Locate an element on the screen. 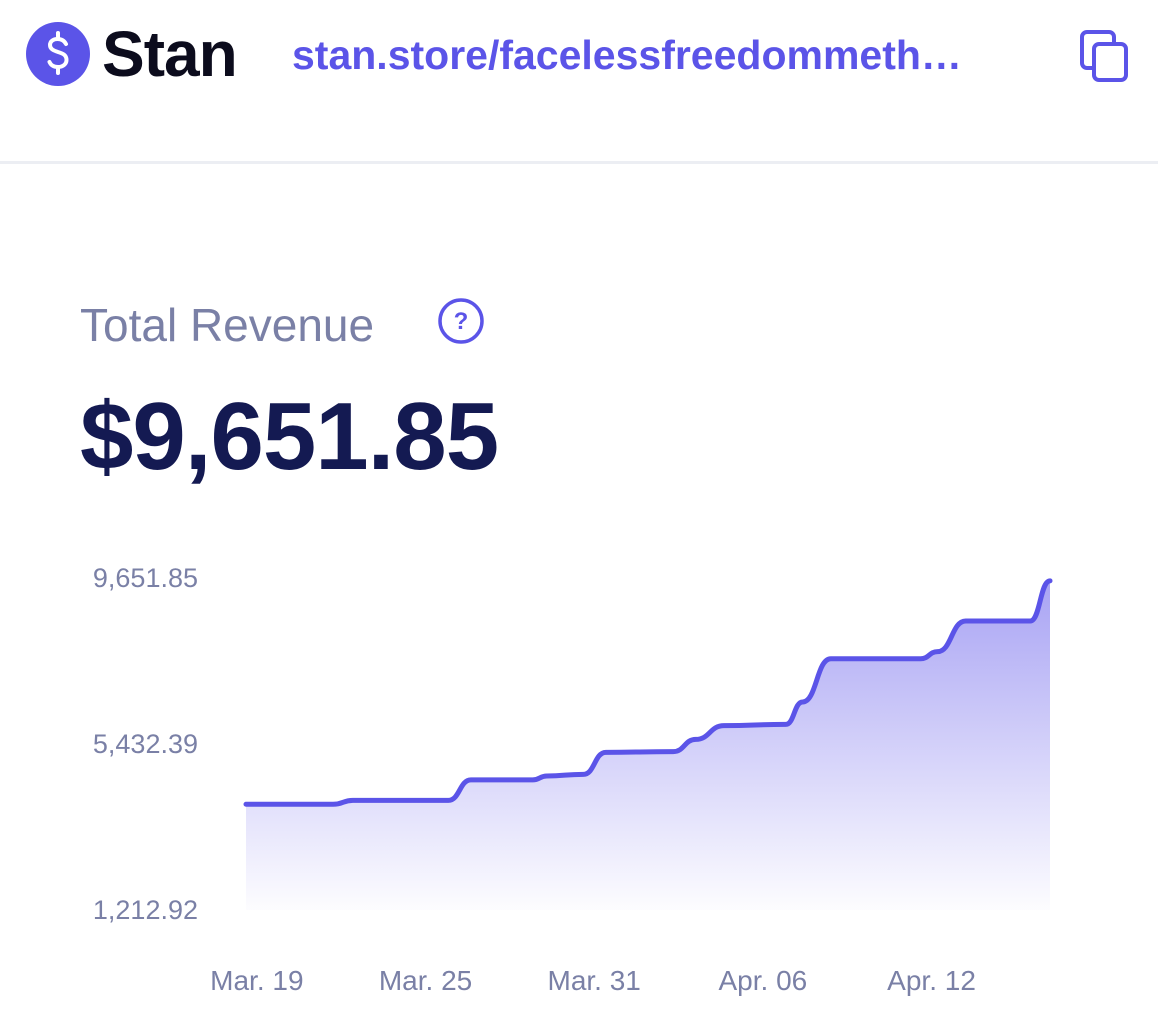  x-tick-label: Mar. 25 is located at coordinates (425, 980).